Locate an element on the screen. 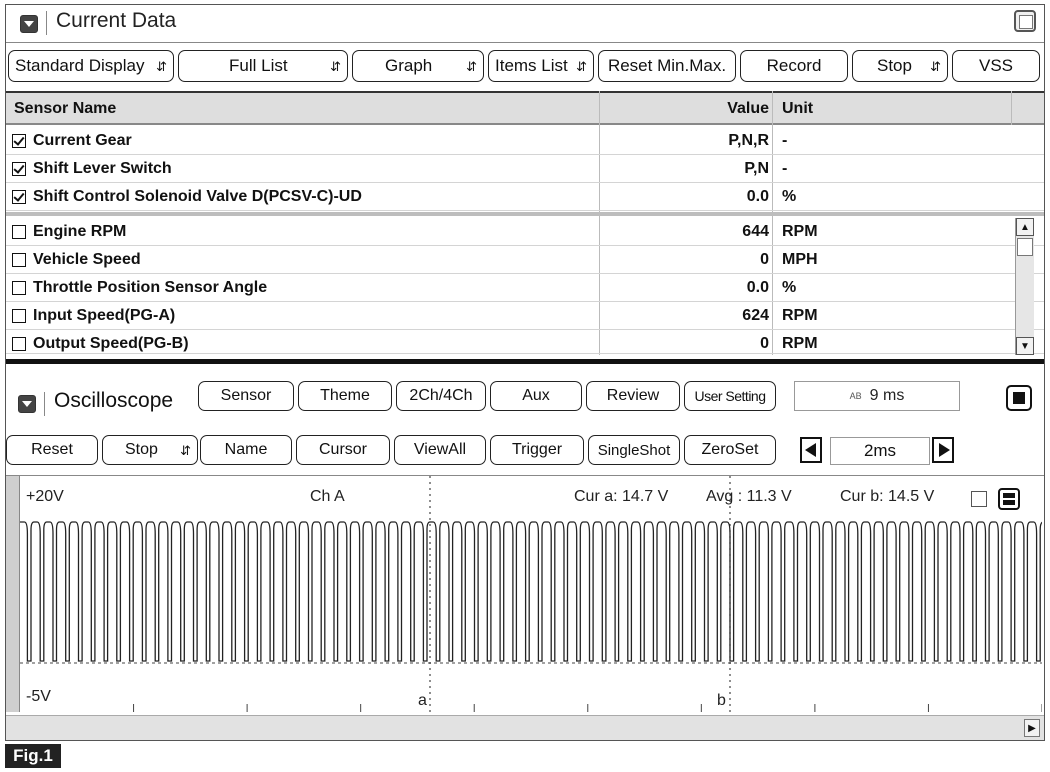 This screenshot has width=1050, height=772. scroll-down-icon: ▼ is located at coordinates (1025, 346).